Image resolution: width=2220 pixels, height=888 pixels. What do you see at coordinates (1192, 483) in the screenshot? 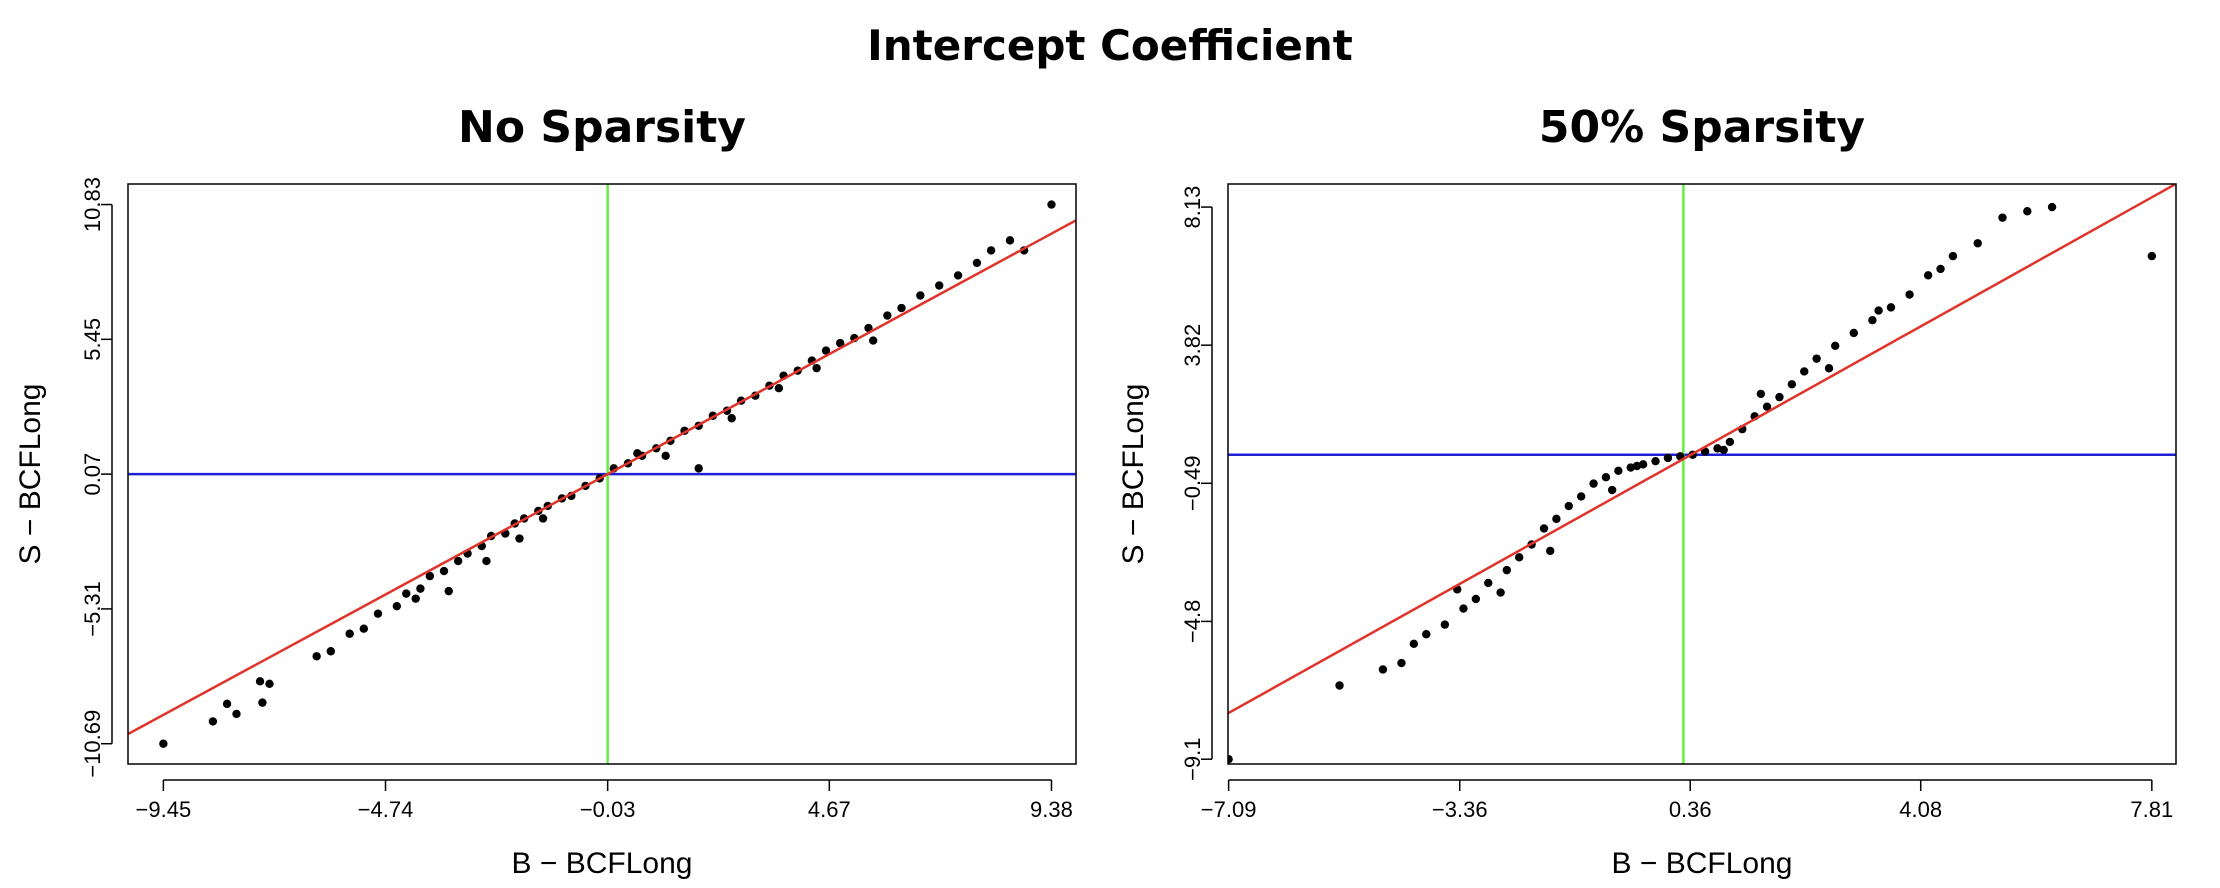
I see `chart-1-y-tick-label-2: −0.49` at bounding box center [1192, 483].